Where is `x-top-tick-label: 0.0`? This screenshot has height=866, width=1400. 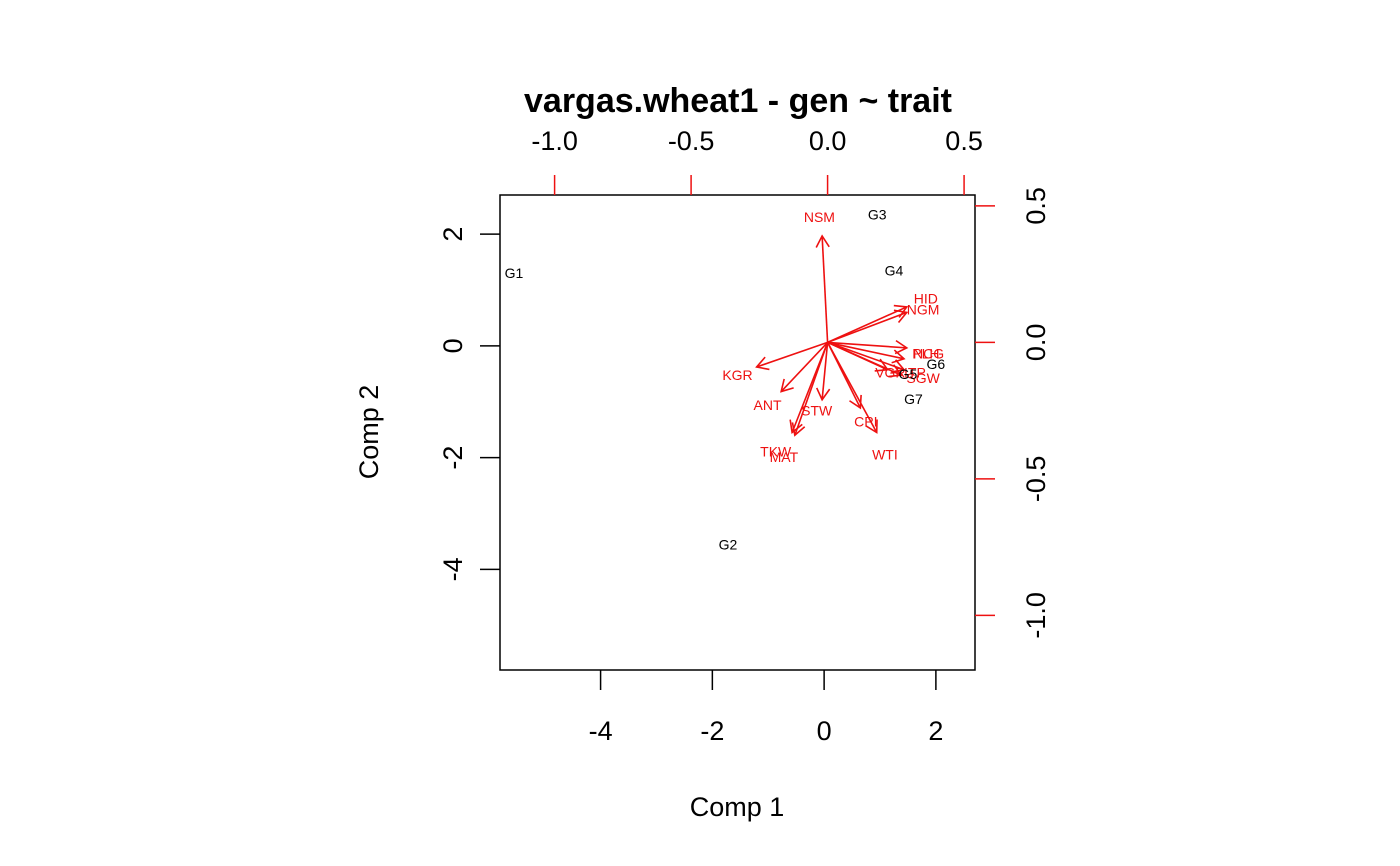 x-top-tick-label: 0.0 is located at coordinates (828, 141).